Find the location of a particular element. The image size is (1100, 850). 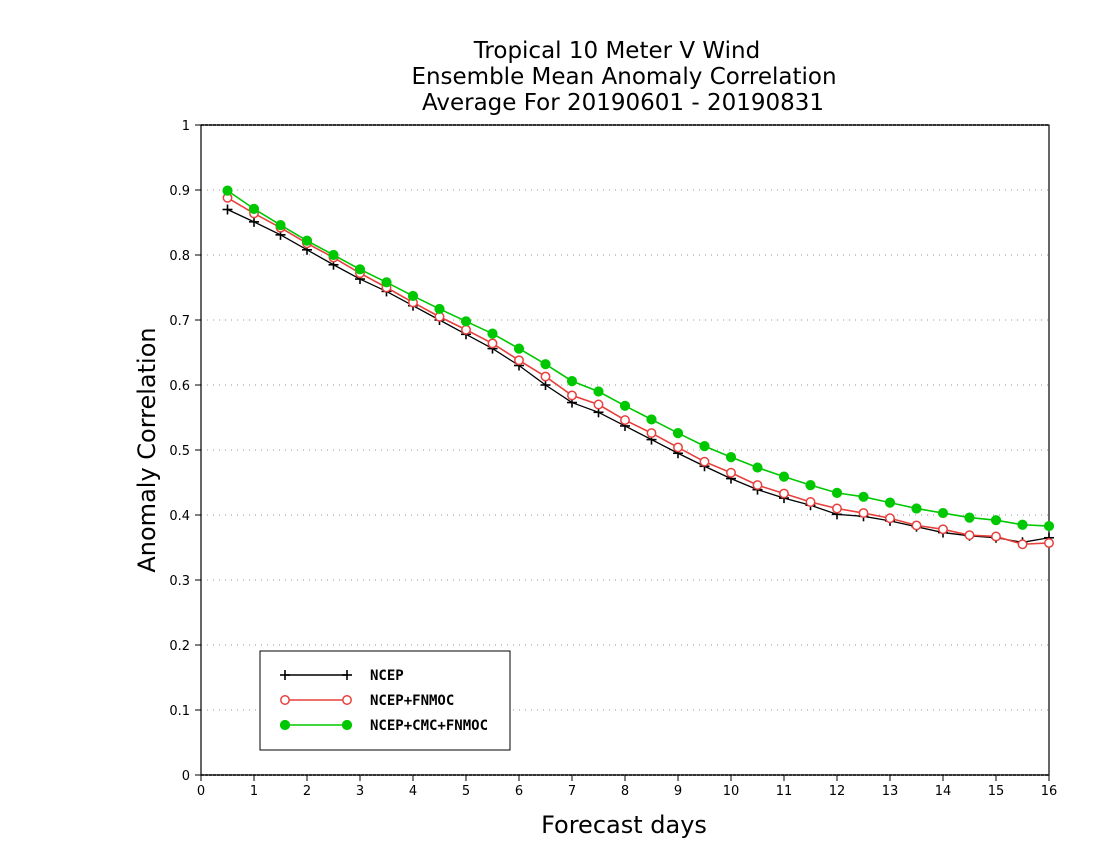

x-tick-label: 10 is located at coordinates (731, 791).